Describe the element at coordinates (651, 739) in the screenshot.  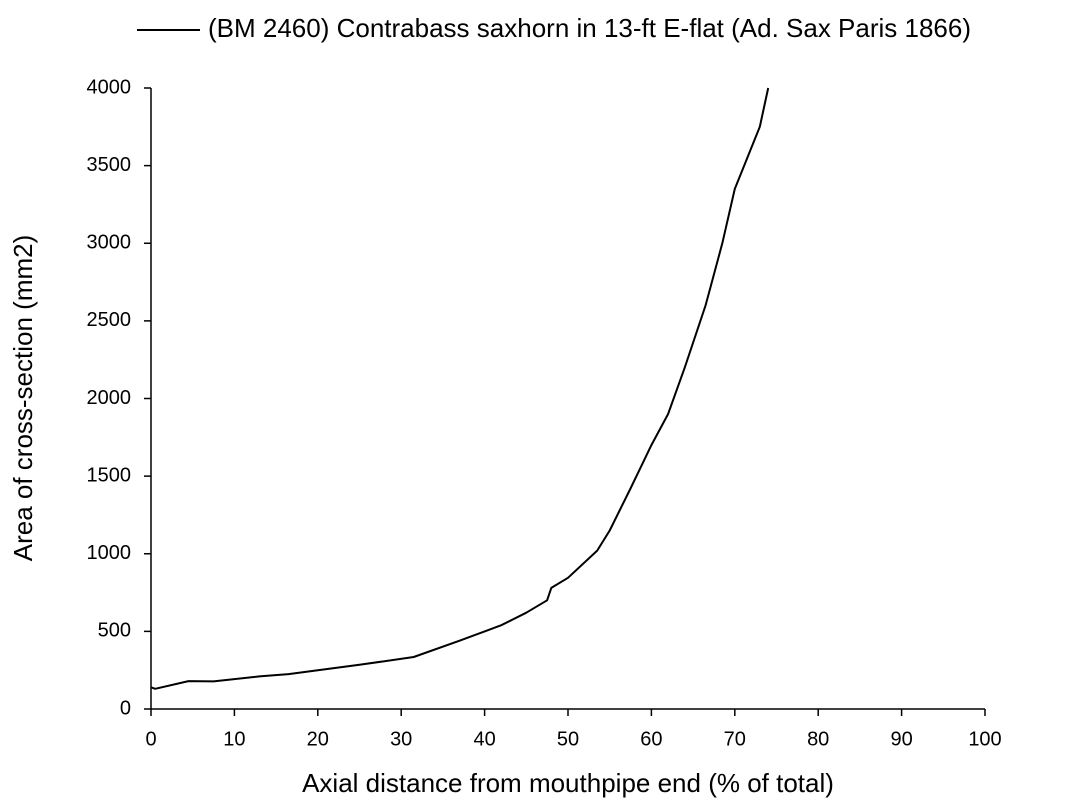
I see `x-tick-label: 60` at that location.